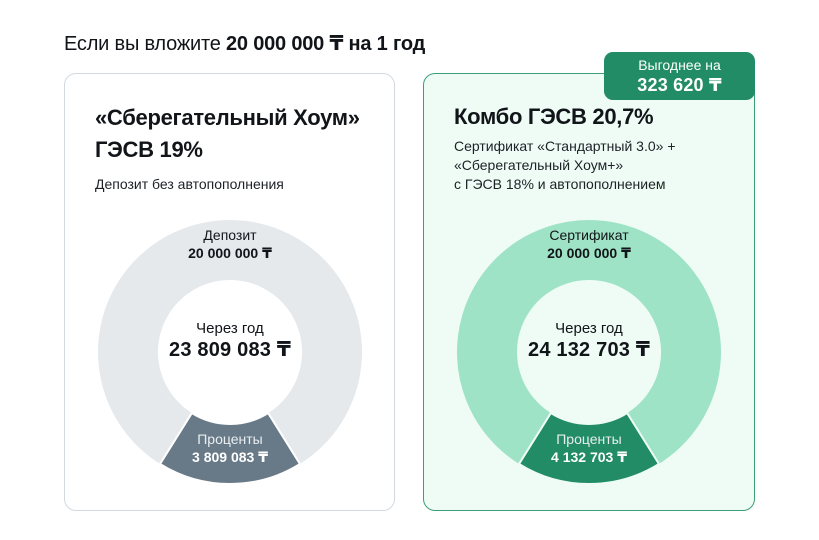  Describe the element at coordinates (554, 116) in the screenshot. I see `card-title: Комбо ГЭСВ 20,7%` at that location.